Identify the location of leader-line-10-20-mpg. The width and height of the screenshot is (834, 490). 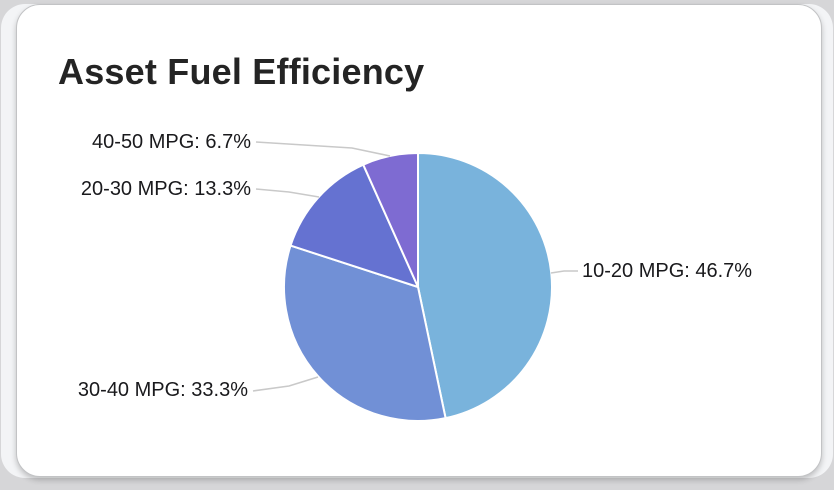
(564, 272).